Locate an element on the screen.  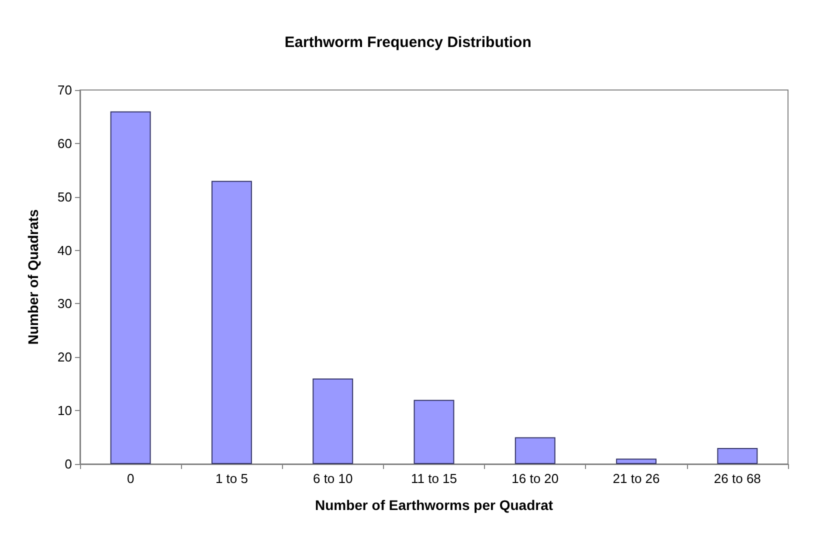
x-tick-label: 6 to 10 is located at coordinates (332, 478).